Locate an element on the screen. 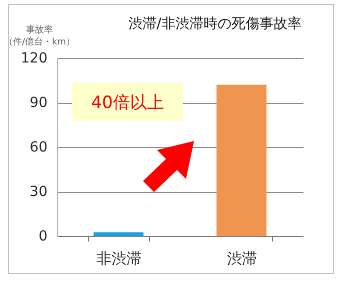 The width and height of the screenshot is (343, 308). x-tick-label: 非渋滞 is located at coordinates (119, 259).